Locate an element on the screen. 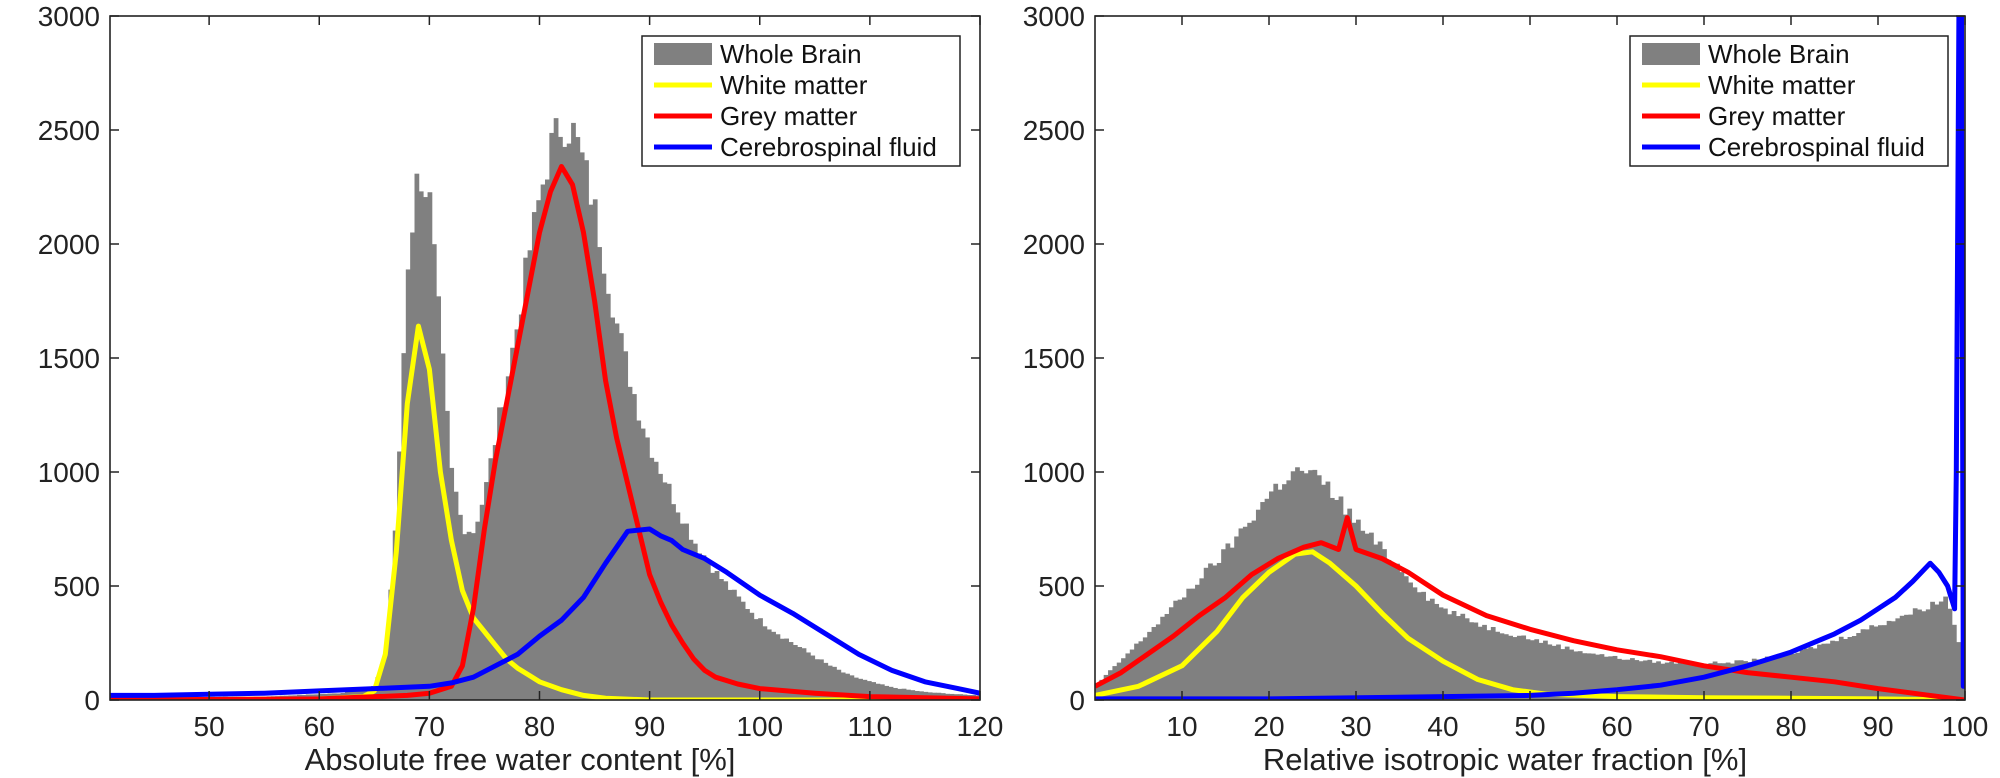 Image resolution: width=2000 pixels, height=778 pixels. series-line-white-matter is located at coordinates (1530, 624).